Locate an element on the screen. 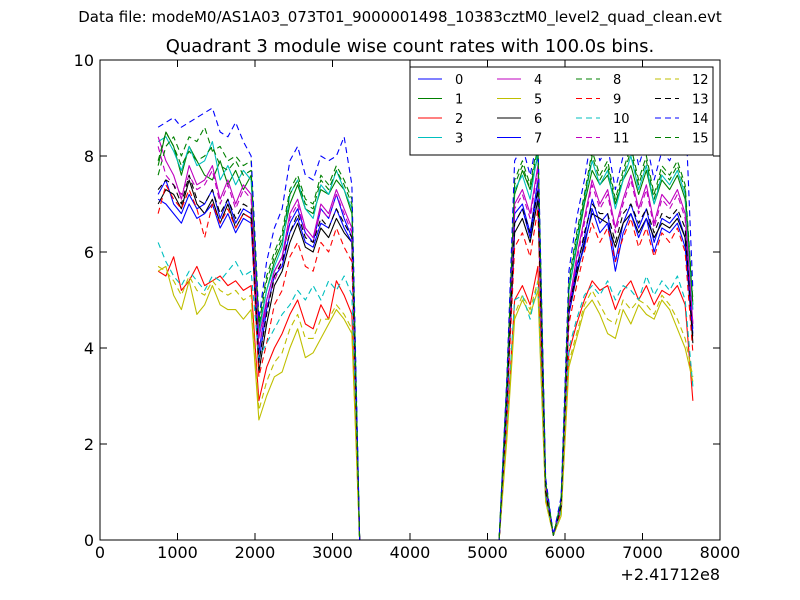 This screenshot has width=800, height=600. x-tick-label: 5000 is located at coordinates (487, 552).